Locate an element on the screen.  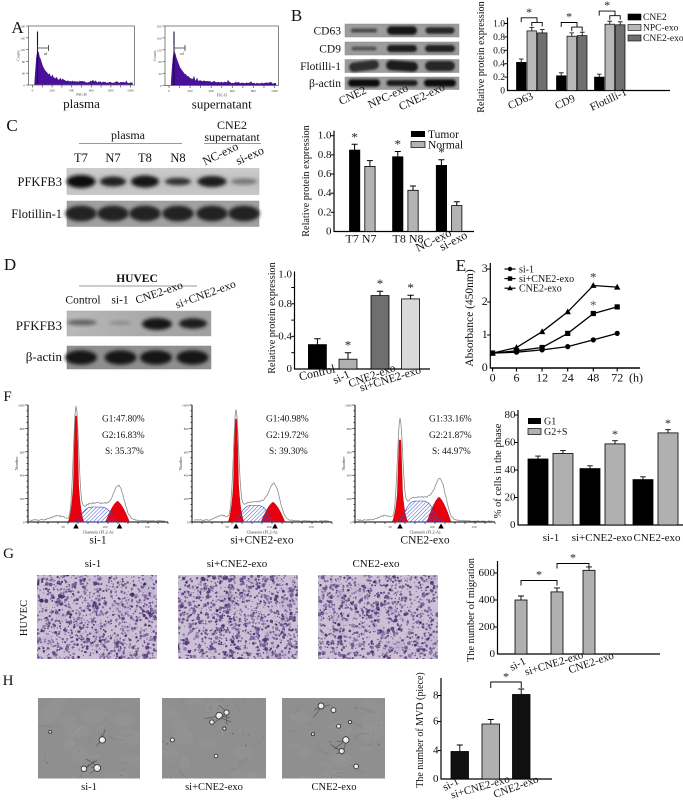
svg-text: G2+S is located at coordinates (555, 432).